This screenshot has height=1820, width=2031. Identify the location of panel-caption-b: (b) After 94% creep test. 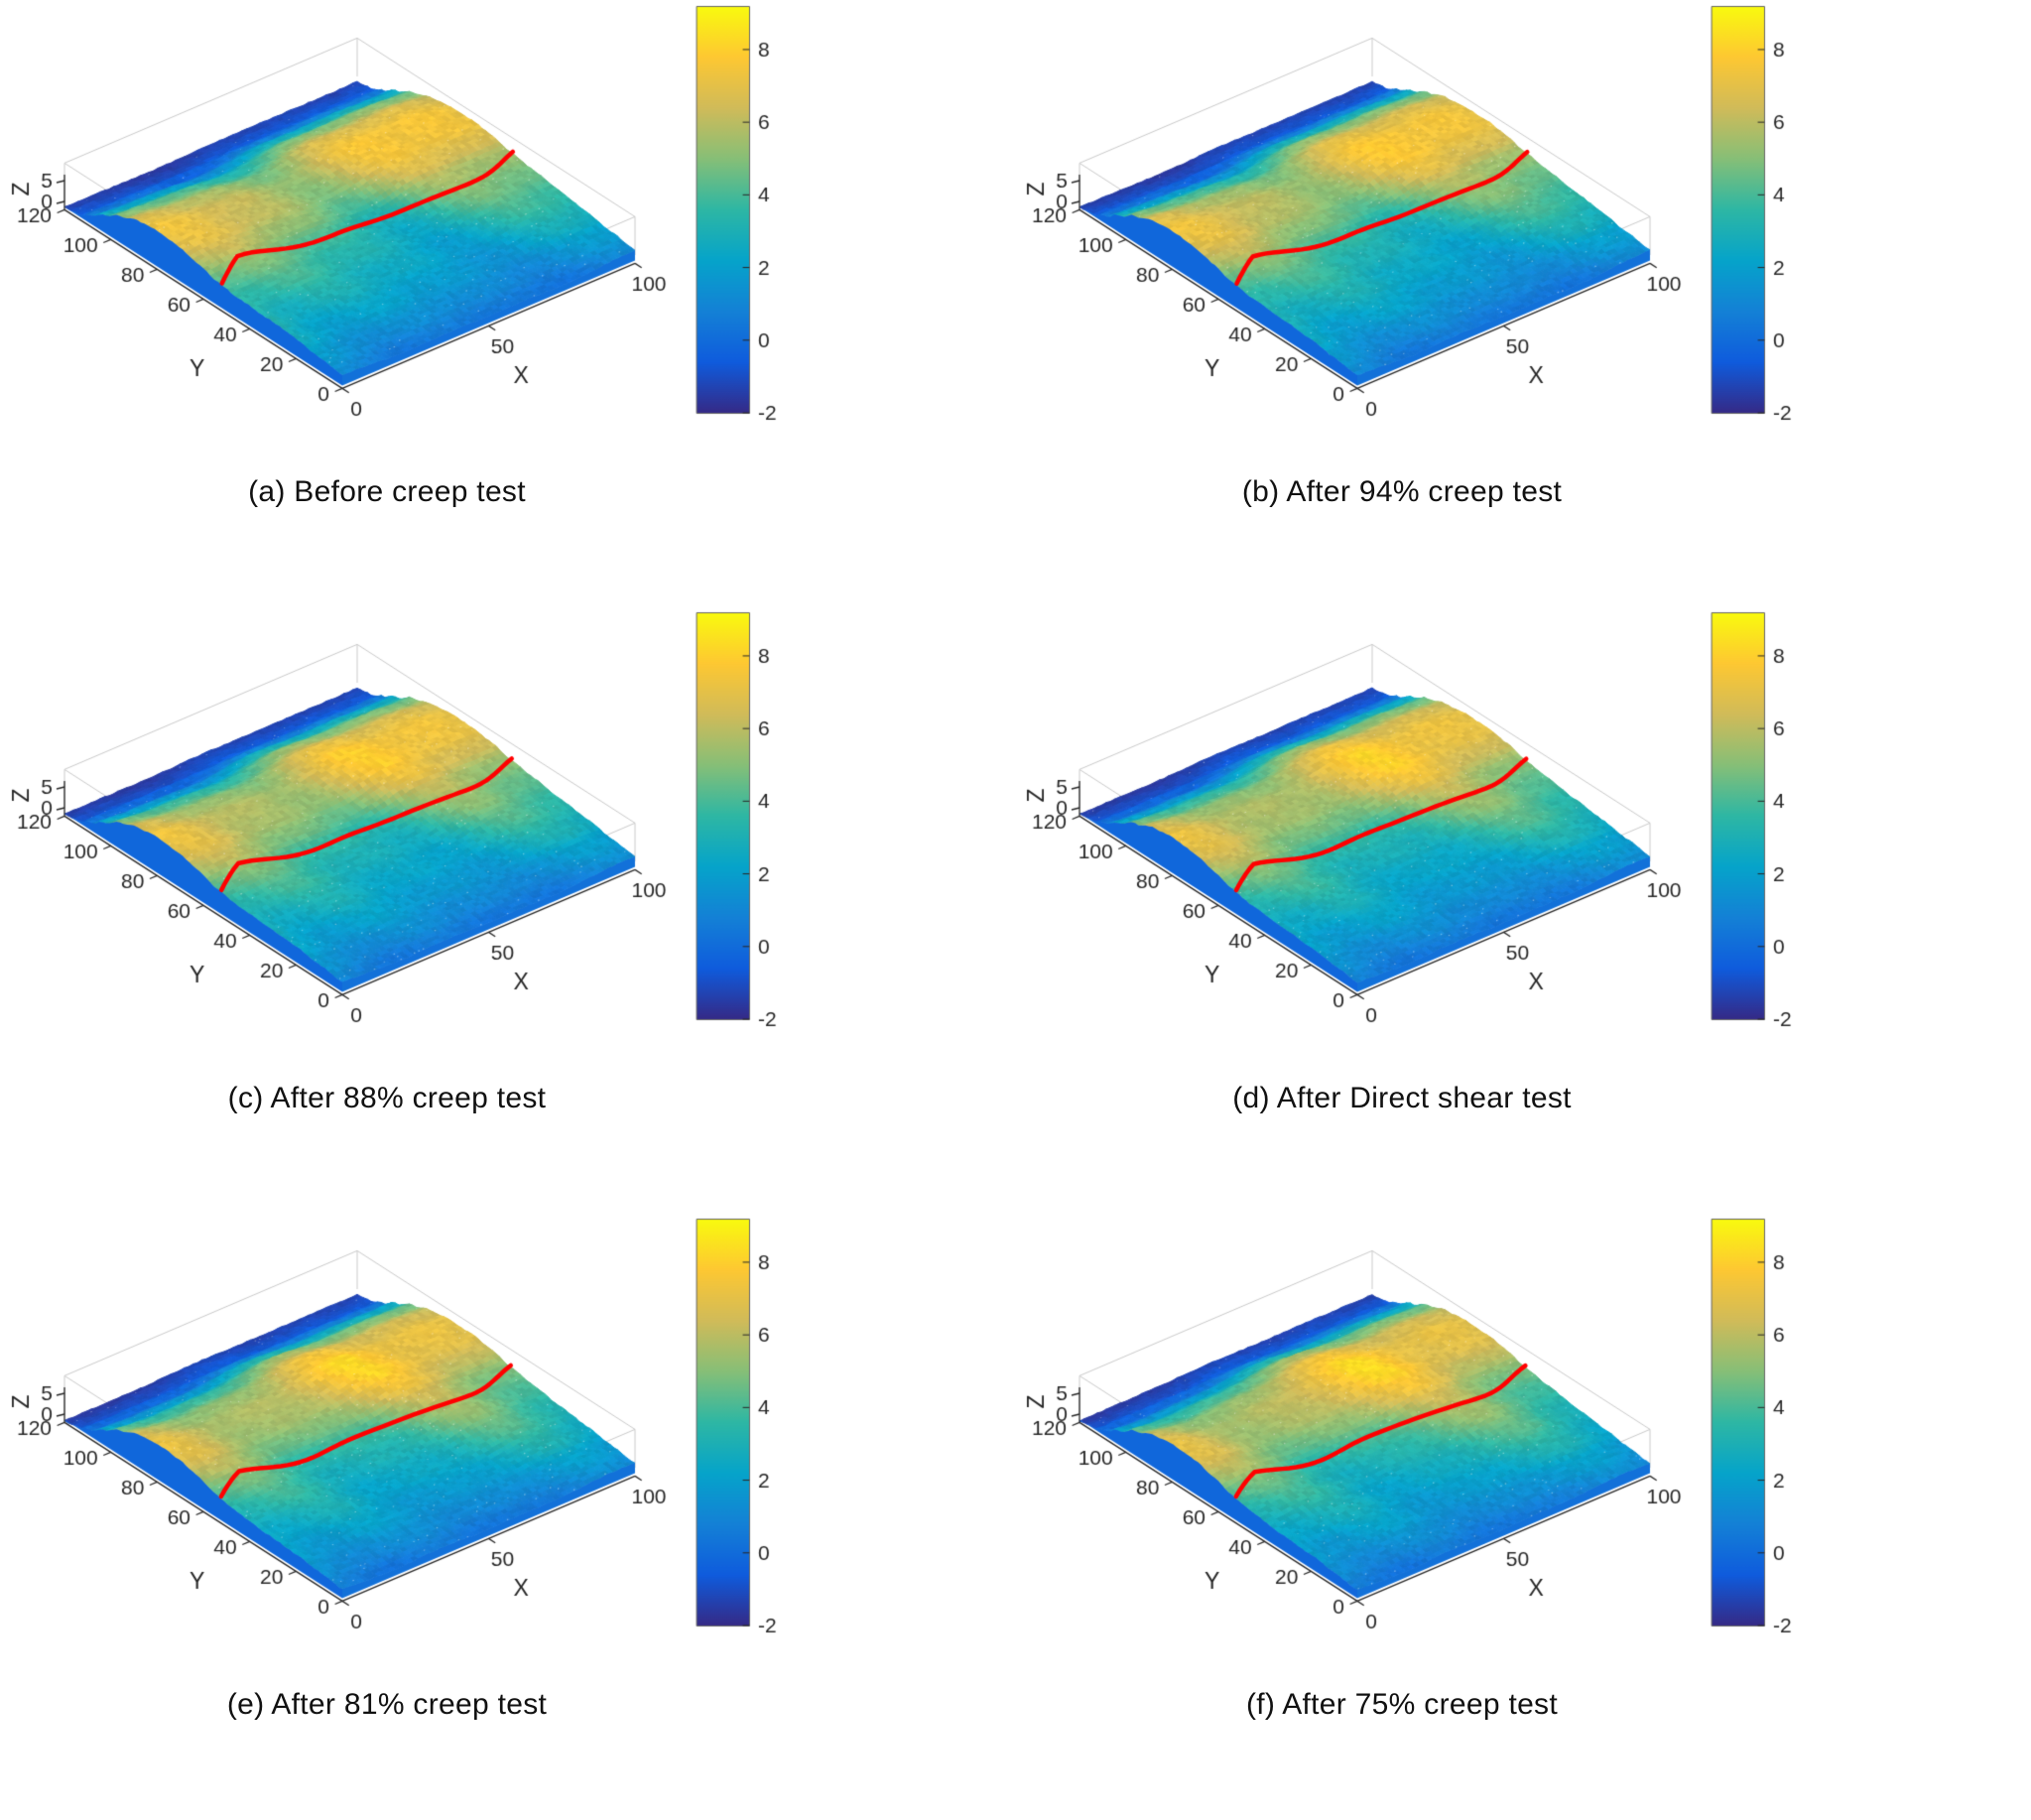
(1402, 491).